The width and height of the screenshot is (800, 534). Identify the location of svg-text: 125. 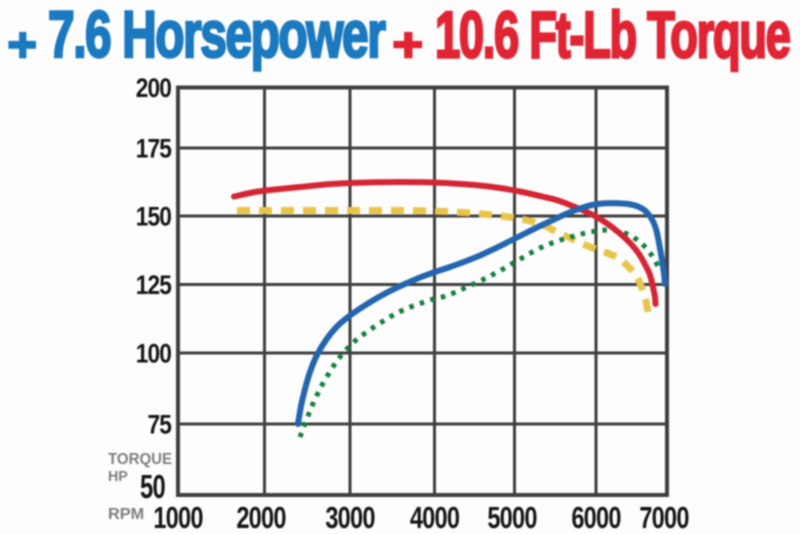
(154, 285).